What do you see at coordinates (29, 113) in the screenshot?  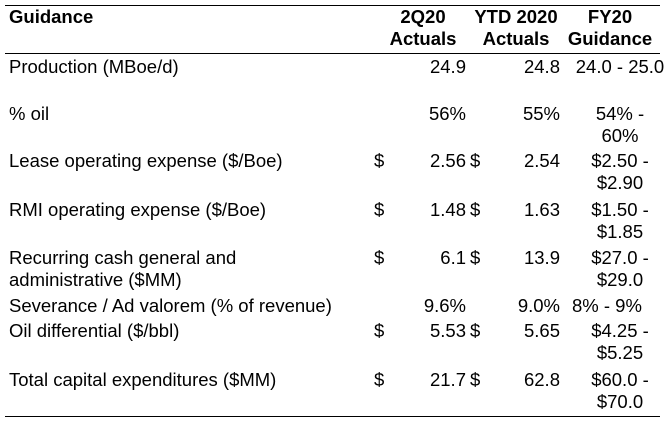 I see `row-label: % oil` at bounding box center [29, 113].